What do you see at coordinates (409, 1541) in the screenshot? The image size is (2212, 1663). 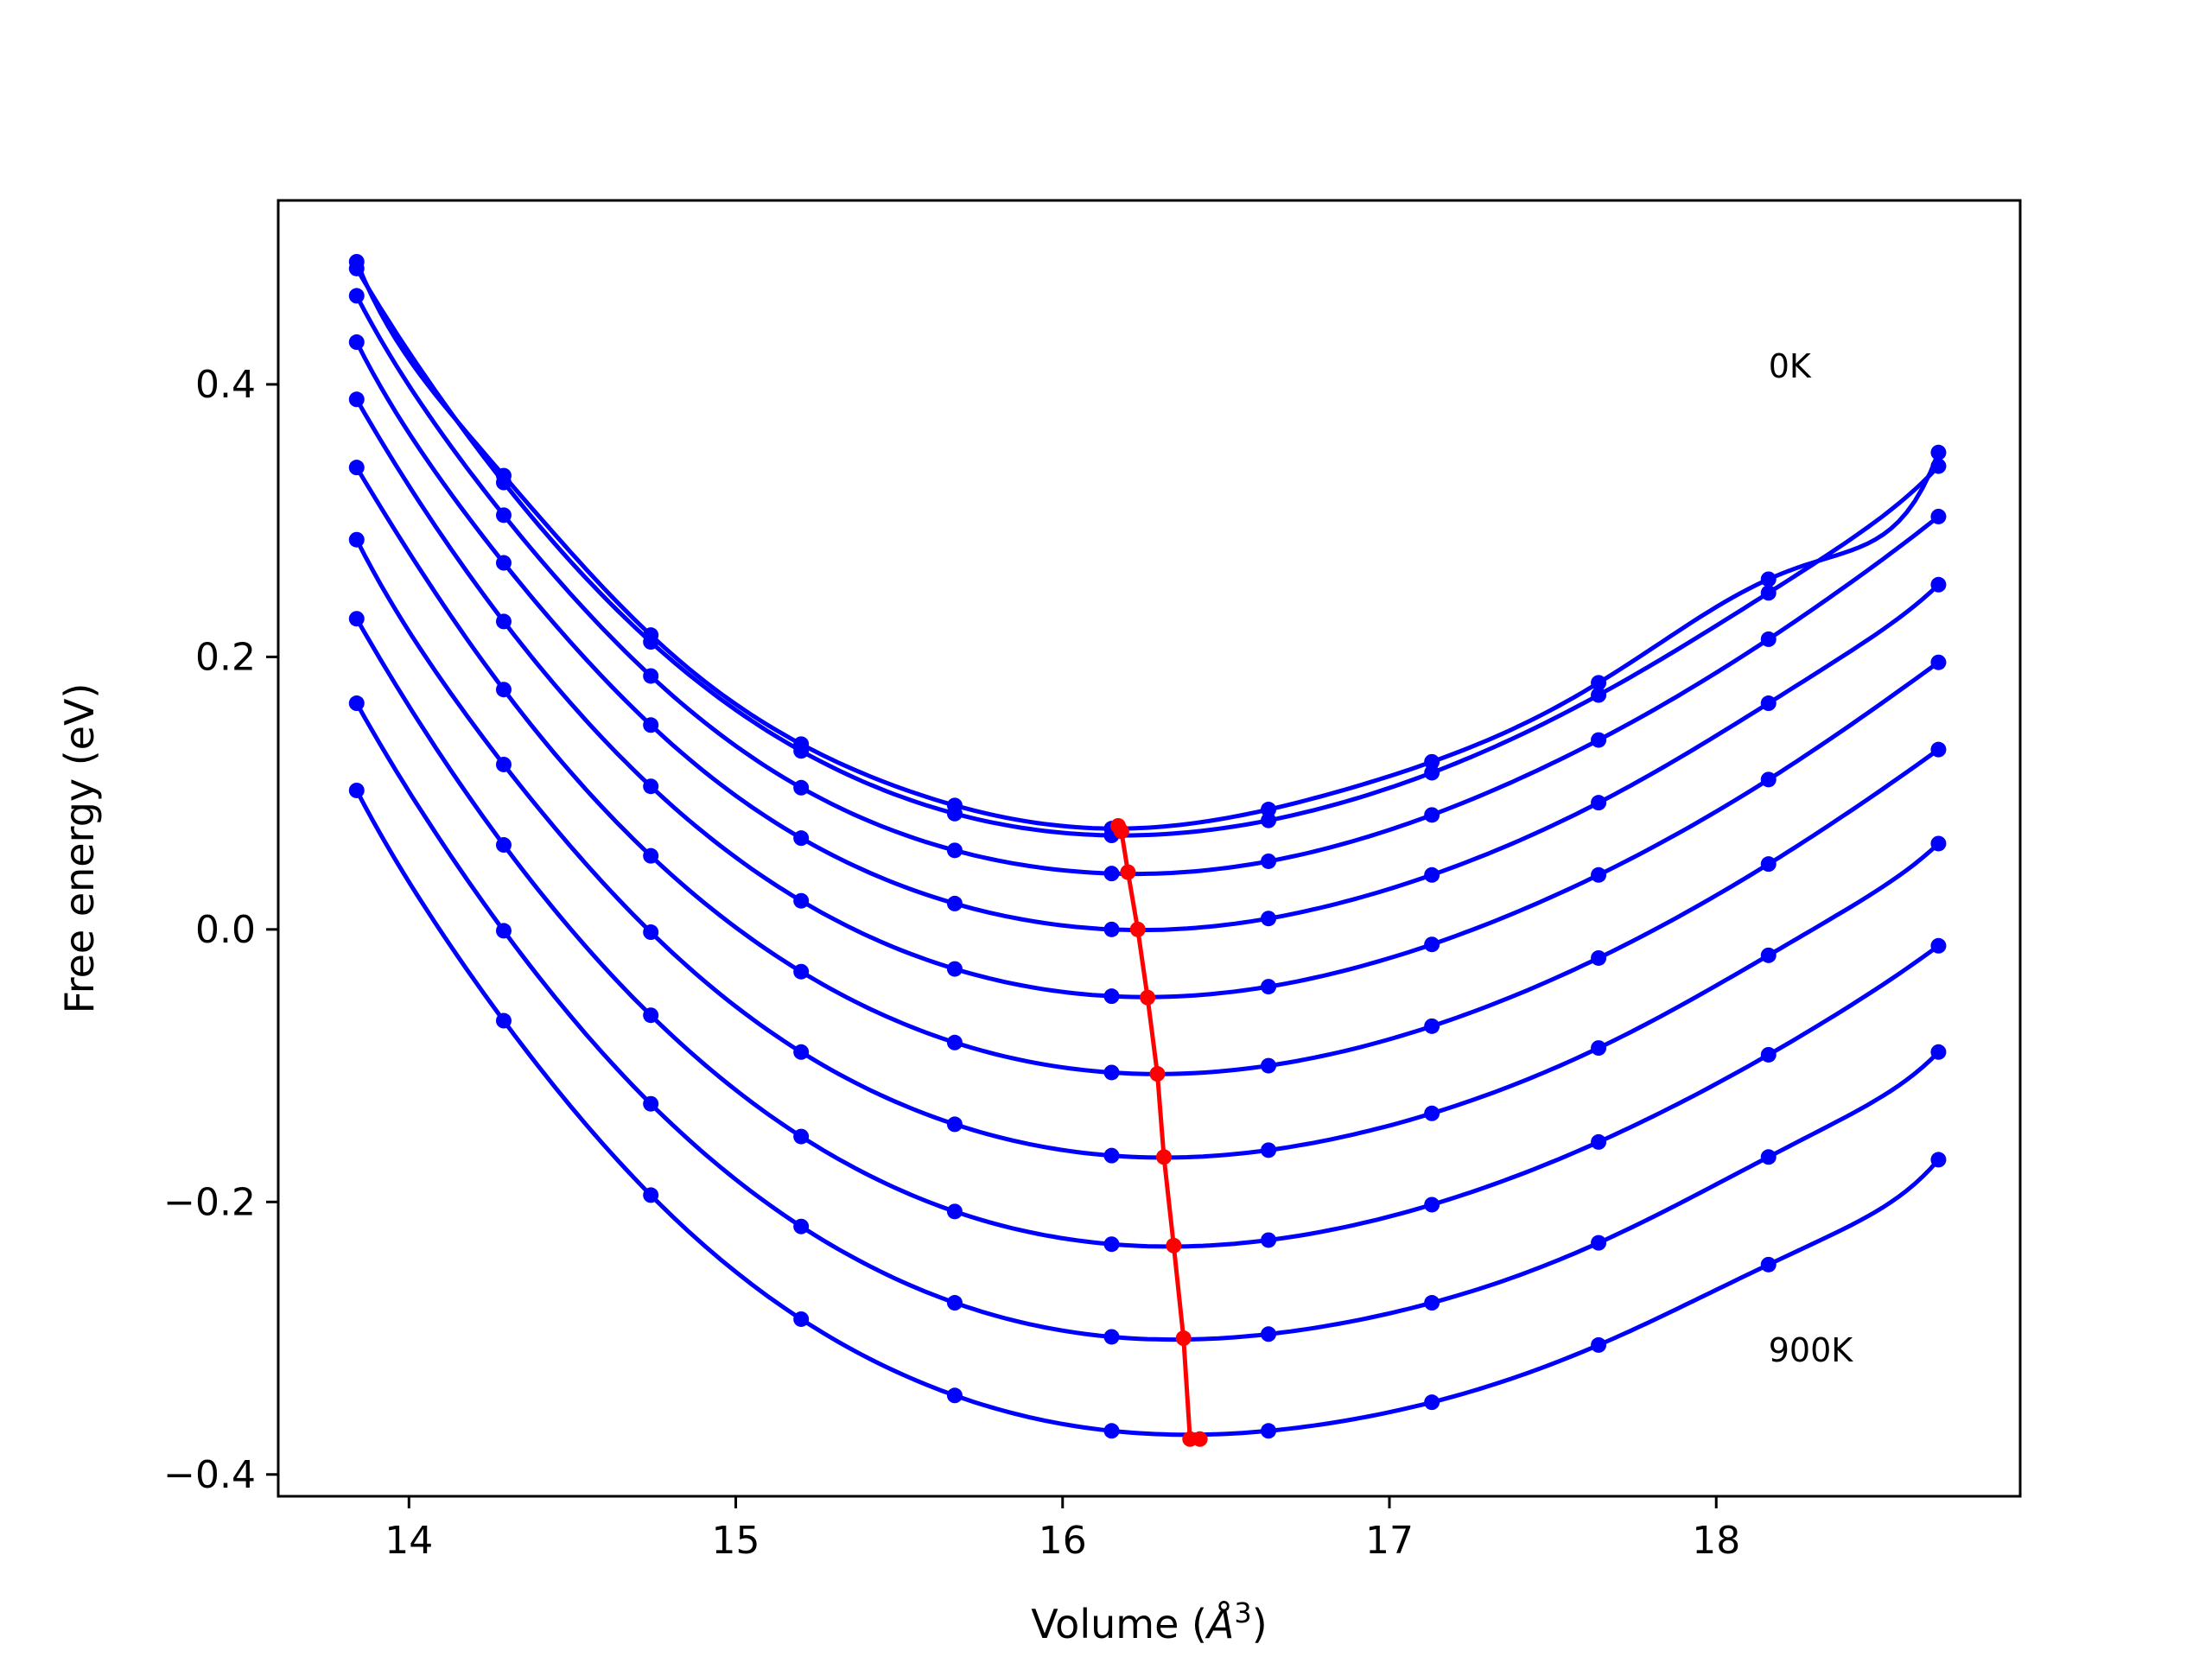 I see `x-tick-label: 14` at bounding box center [409, 1541].